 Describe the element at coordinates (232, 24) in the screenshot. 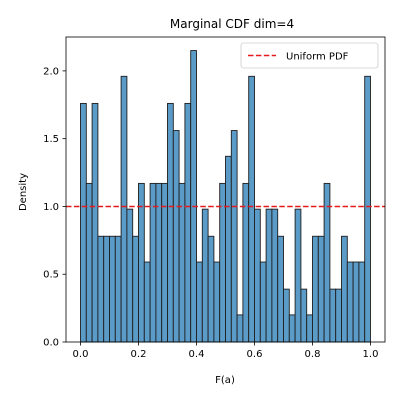

I see `chart-title: Marginal CDF dim=4` at that location.